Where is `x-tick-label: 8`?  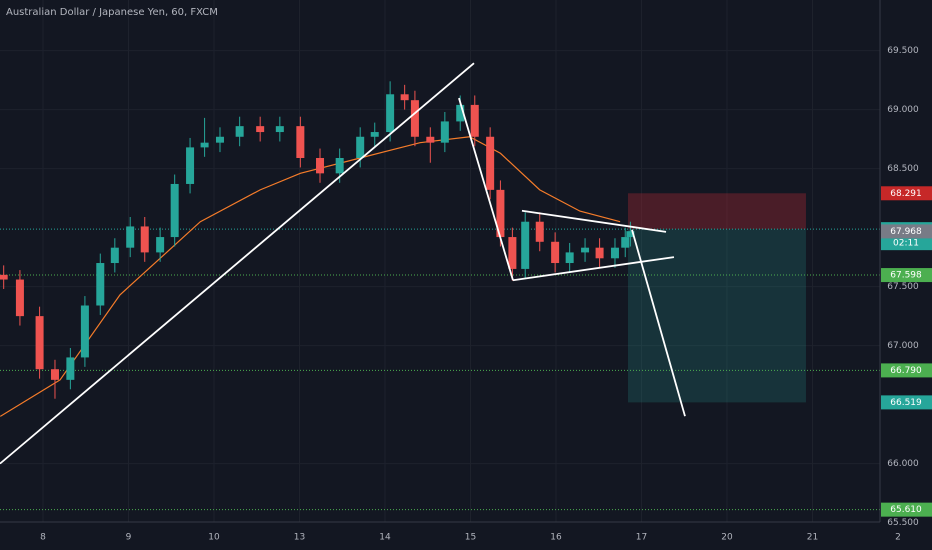 x-tick-label: 8 is located at coordinates (43, 538).